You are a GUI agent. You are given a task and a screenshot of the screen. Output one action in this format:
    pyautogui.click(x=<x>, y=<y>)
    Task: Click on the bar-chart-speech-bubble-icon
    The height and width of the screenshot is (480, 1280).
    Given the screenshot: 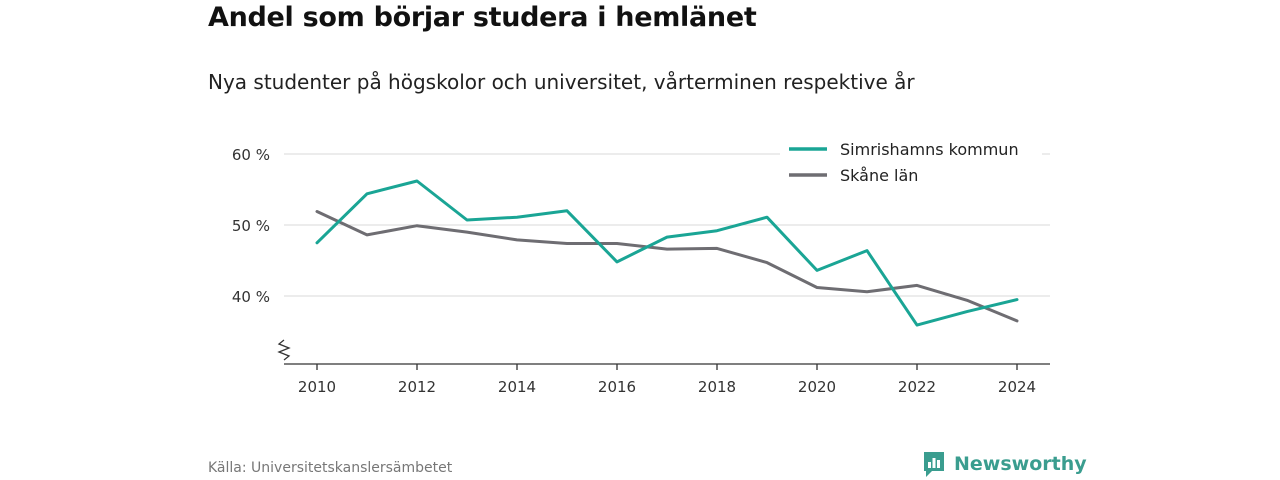 What is the action you would take?
    pyautogui.click(x=934, y=464)
    